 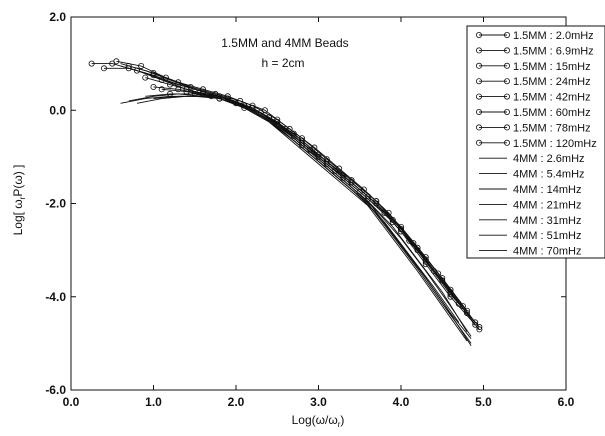 I want to click on y-tick-label: -6.0, so click(x=55, y=390).